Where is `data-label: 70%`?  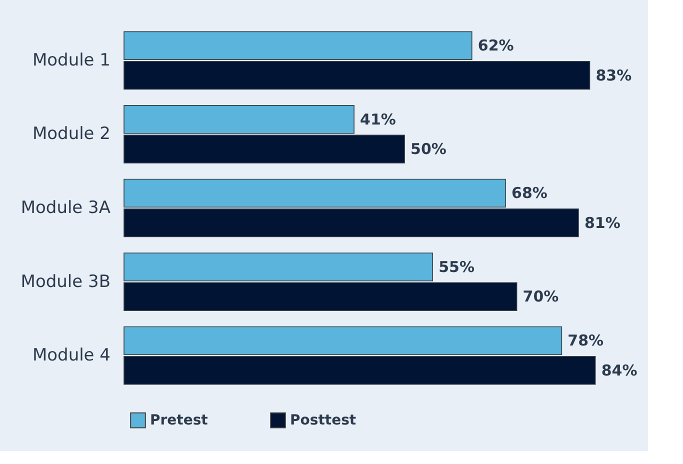
data-label: 70% is located at coordinates (540, 297).